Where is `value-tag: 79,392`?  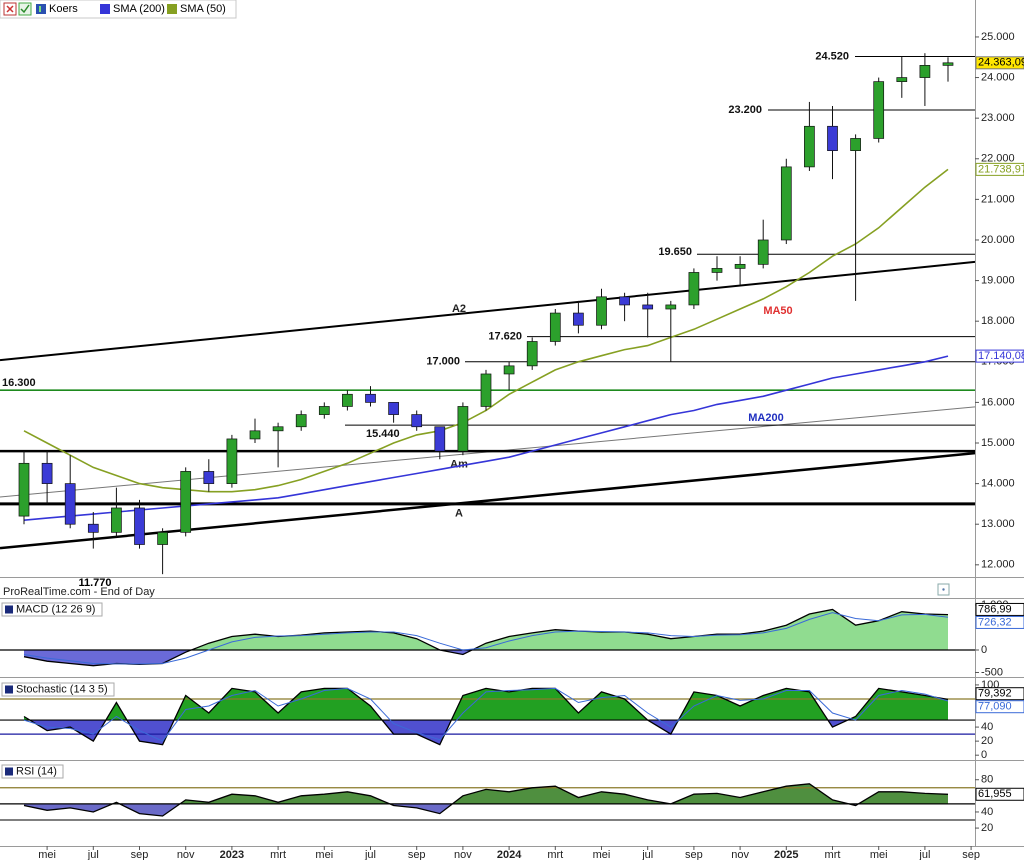
value-tag: 79,392 is located at coordinates (995, 694).